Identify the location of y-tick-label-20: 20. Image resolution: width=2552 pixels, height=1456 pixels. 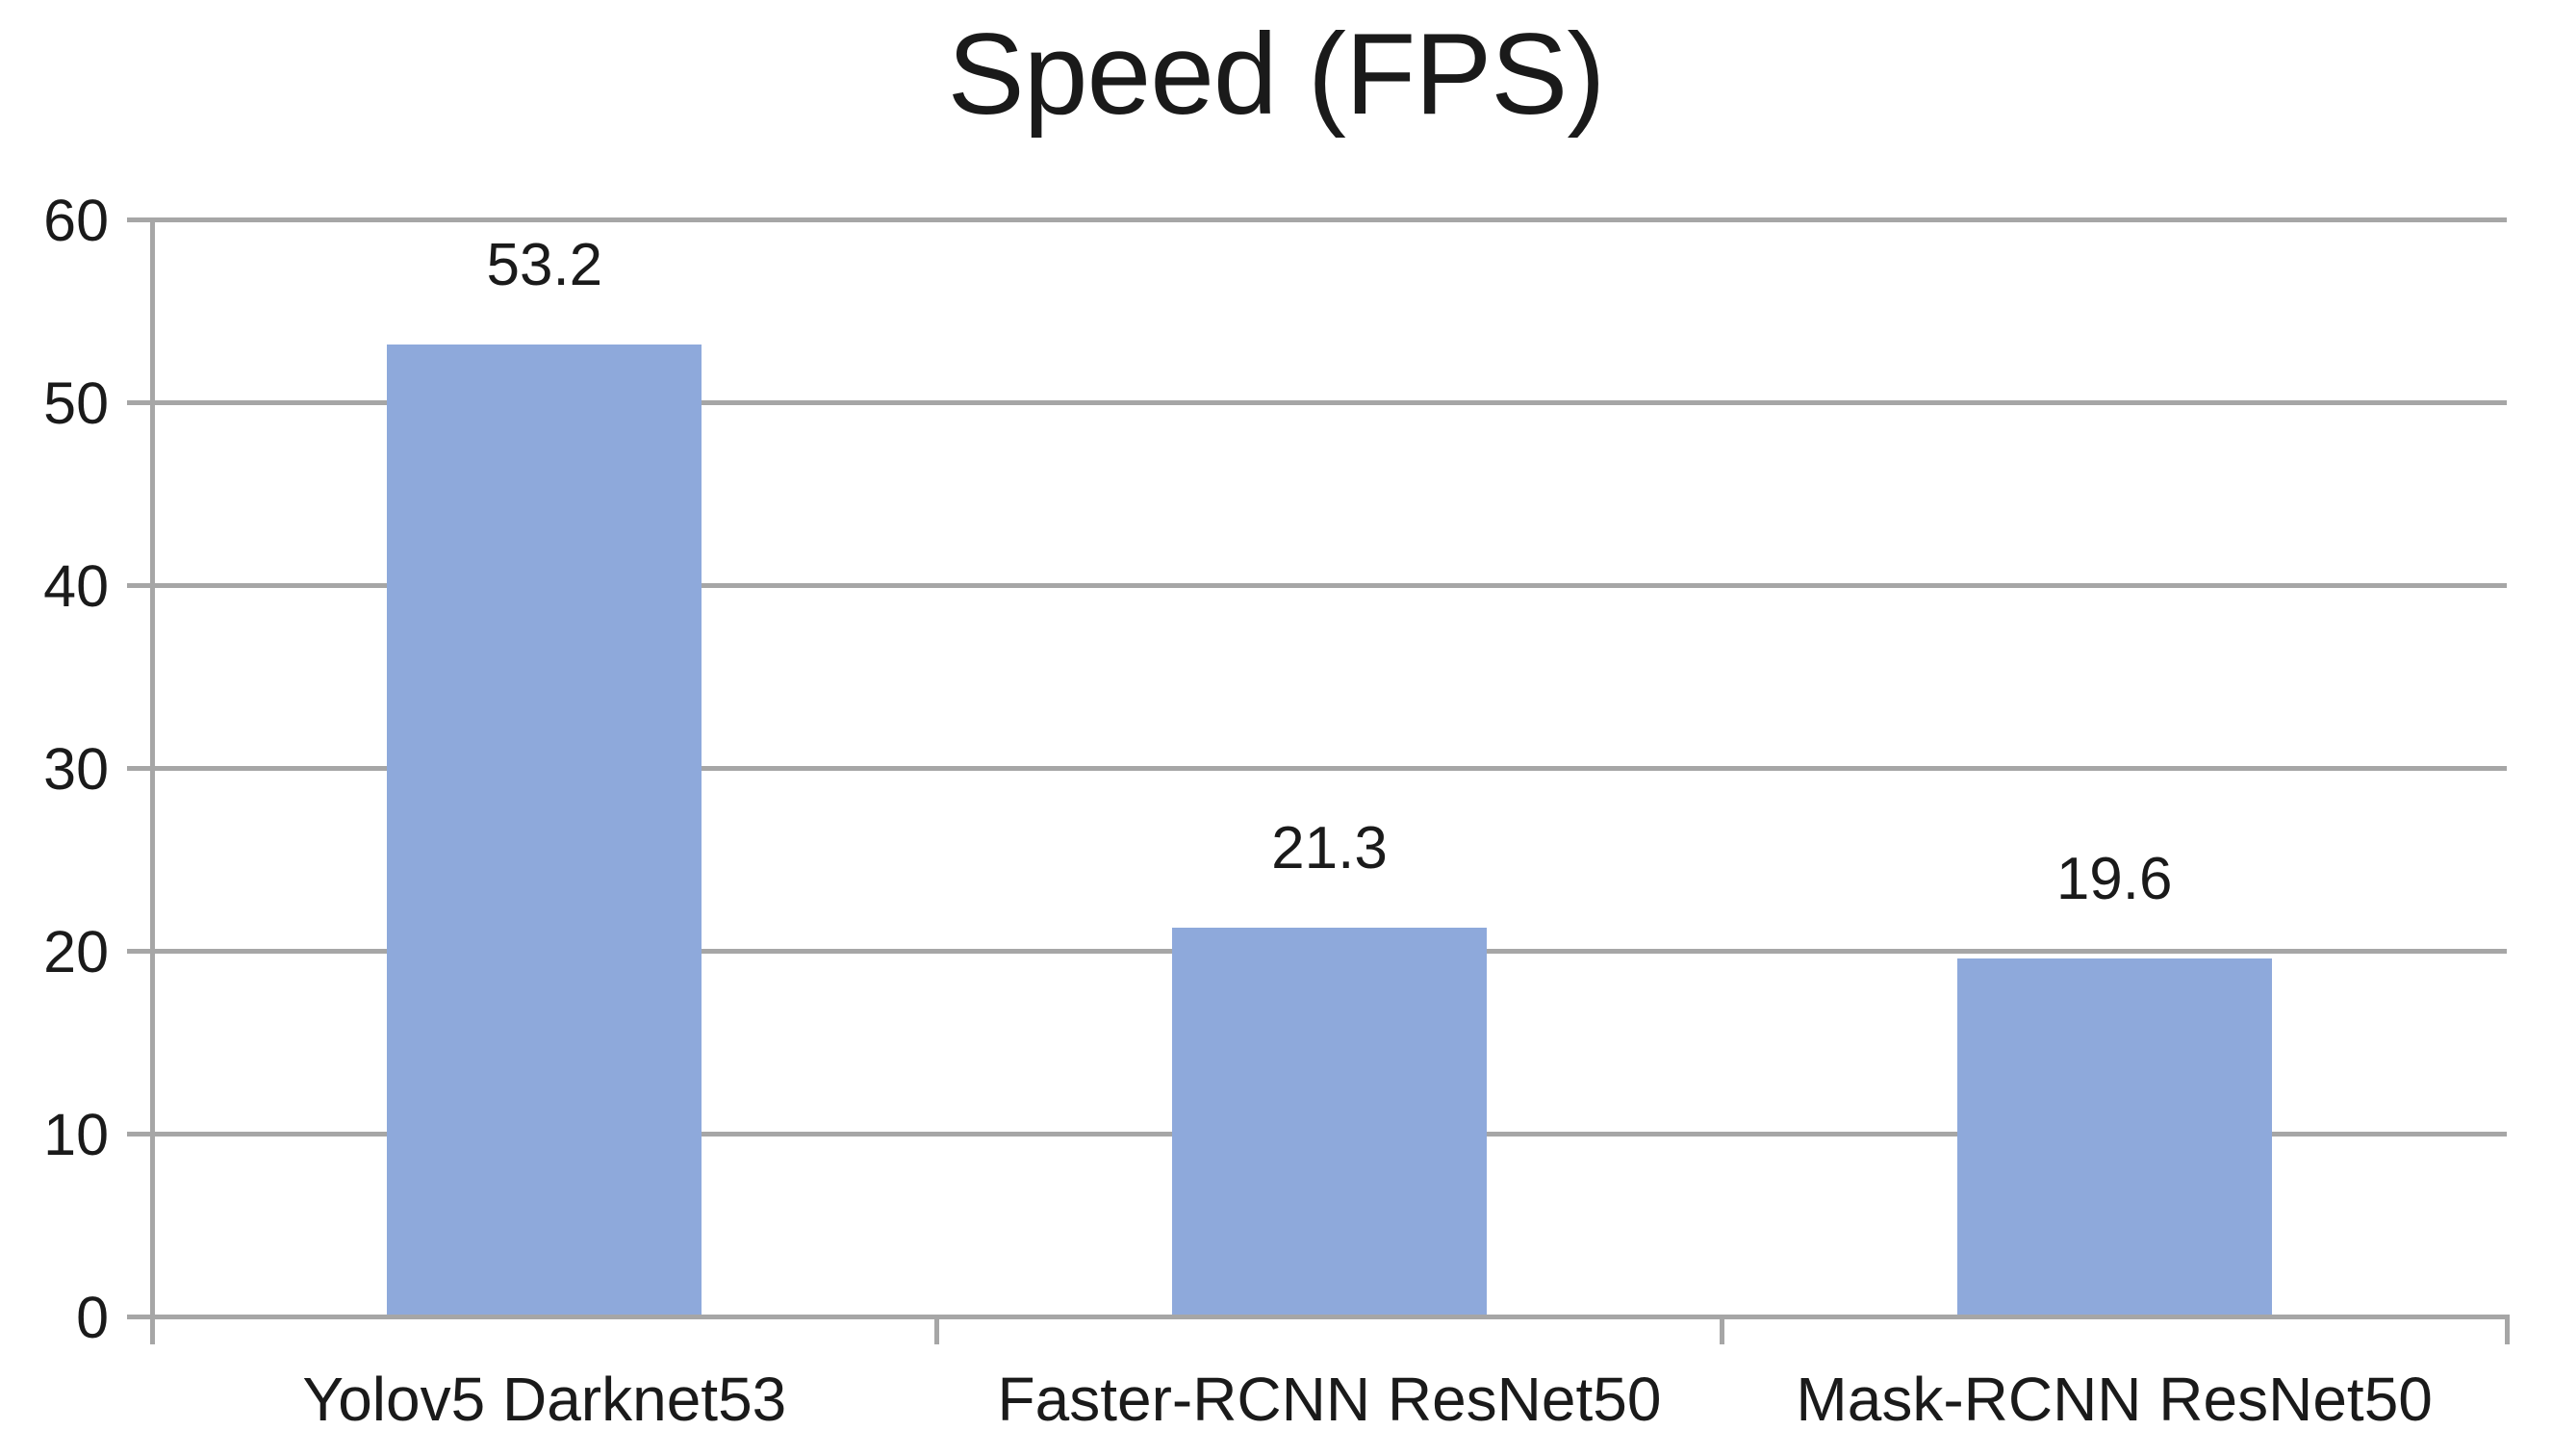
(76, 951).